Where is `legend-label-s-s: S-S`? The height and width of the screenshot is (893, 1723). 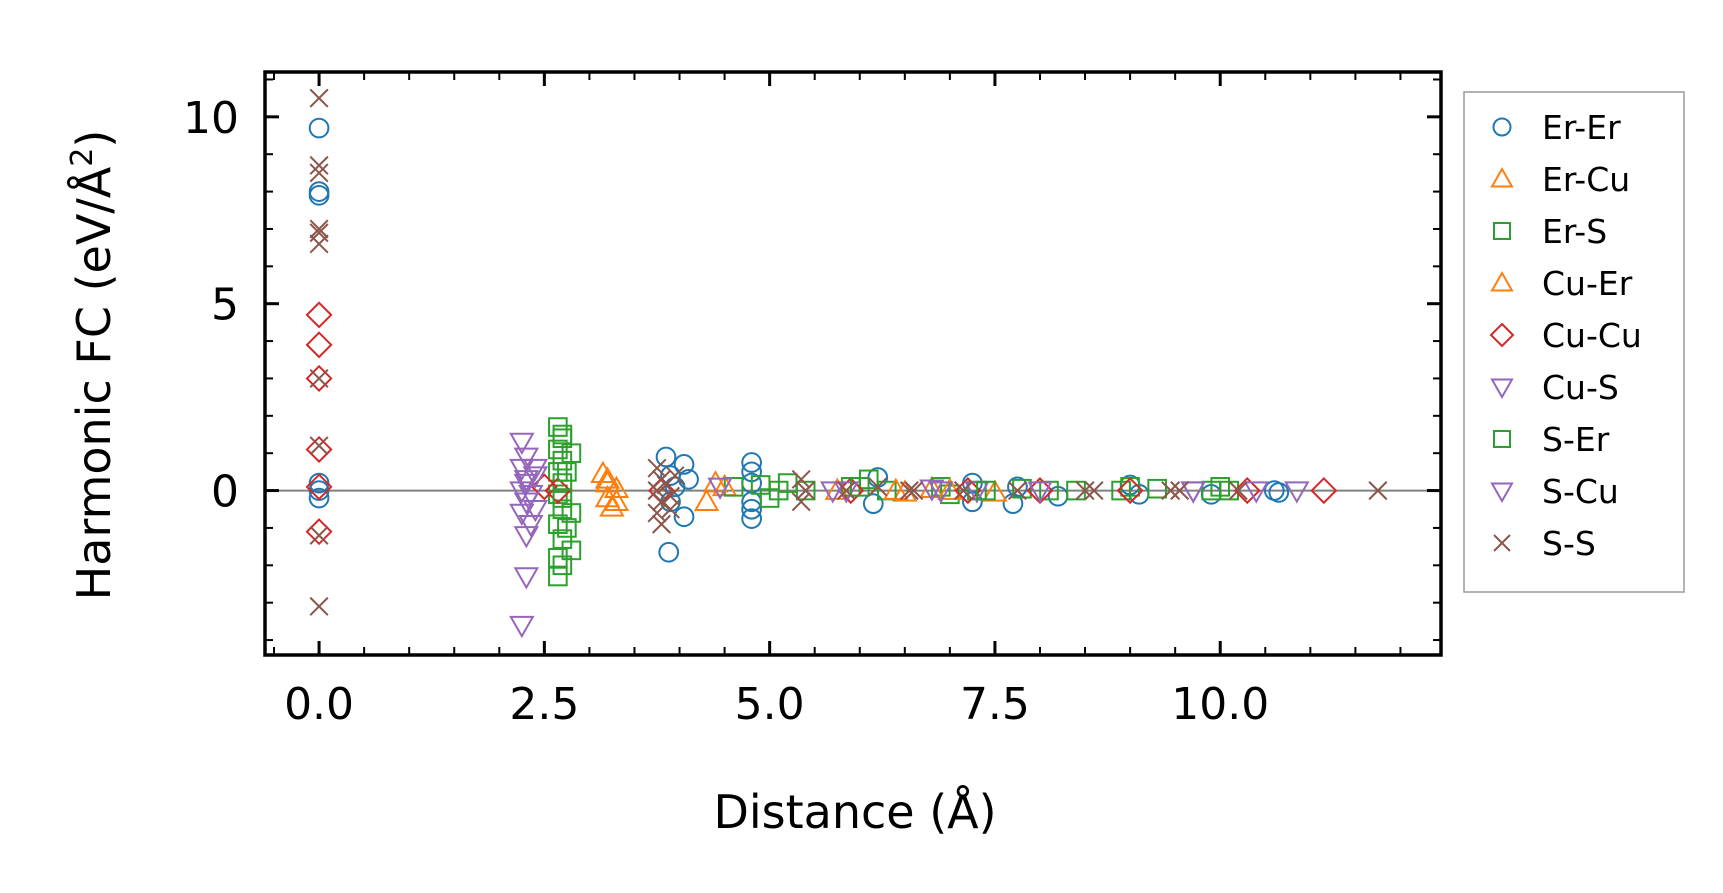 legend-label-s-s: S-S is located at coordinates (1569, 543).